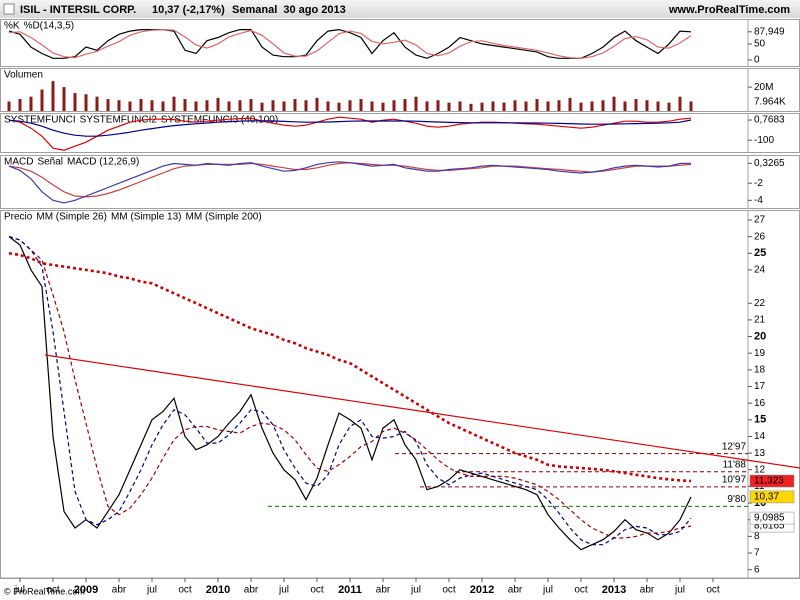 The image size is (800, 600). What do you see at coordinates (766, 497) in the screenshot?
I see `last-value-label: 10,37` at bounding box center [766, 497].